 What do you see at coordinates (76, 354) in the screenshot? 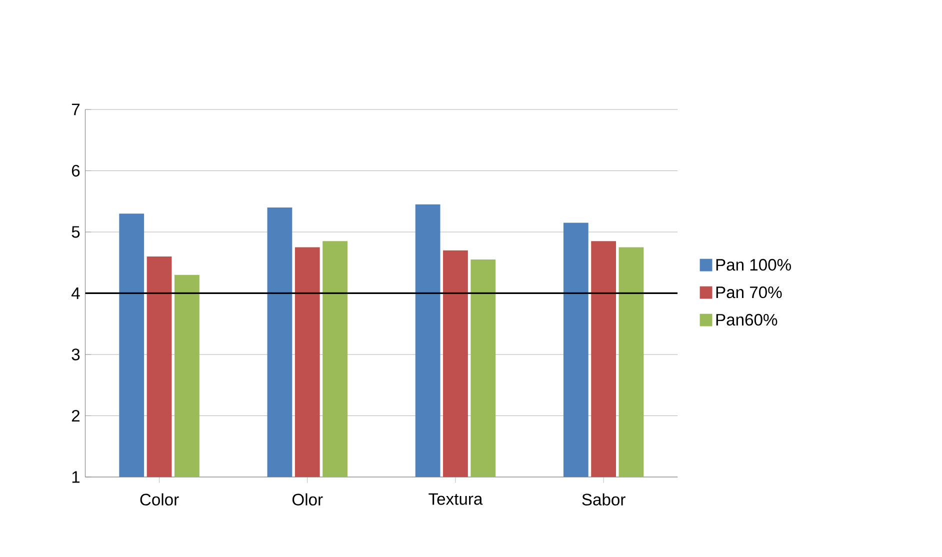
I see `y-tick-label: 3` at bounding box center [76, 354].